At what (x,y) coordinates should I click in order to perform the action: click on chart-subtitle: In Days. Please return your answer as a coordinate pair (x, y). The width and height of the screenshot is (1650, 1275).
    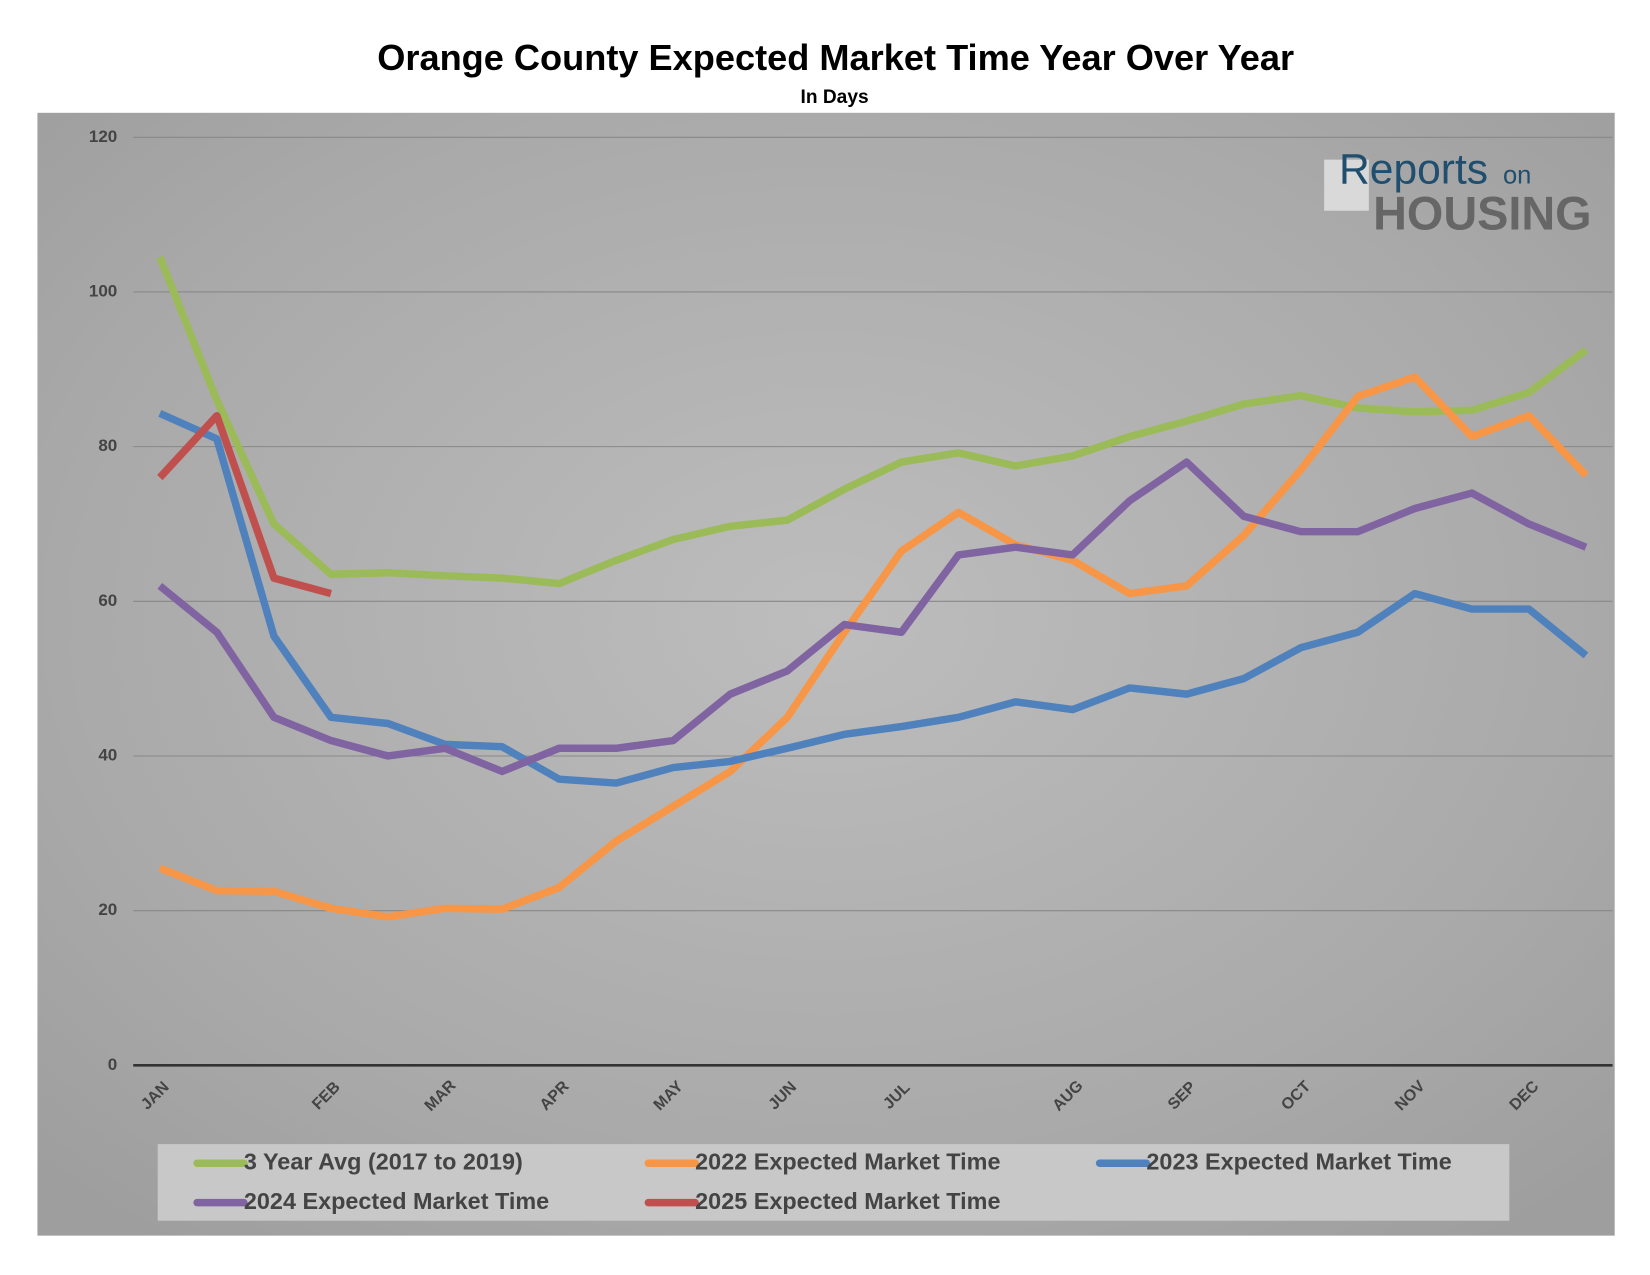
    Looking at the image, I should click on (835, 97).